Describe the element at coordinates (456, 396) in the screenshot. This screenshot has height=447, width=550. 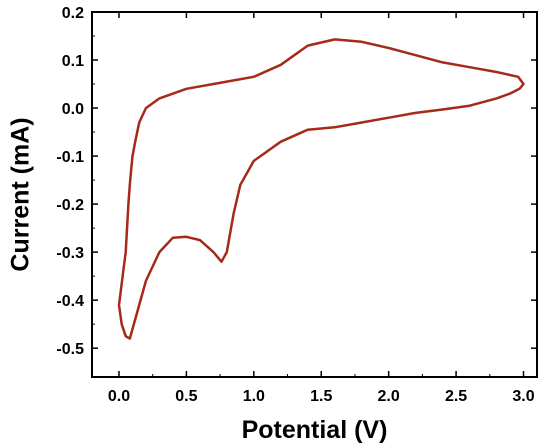
I see `x-tick-label: 2.5` at that location.